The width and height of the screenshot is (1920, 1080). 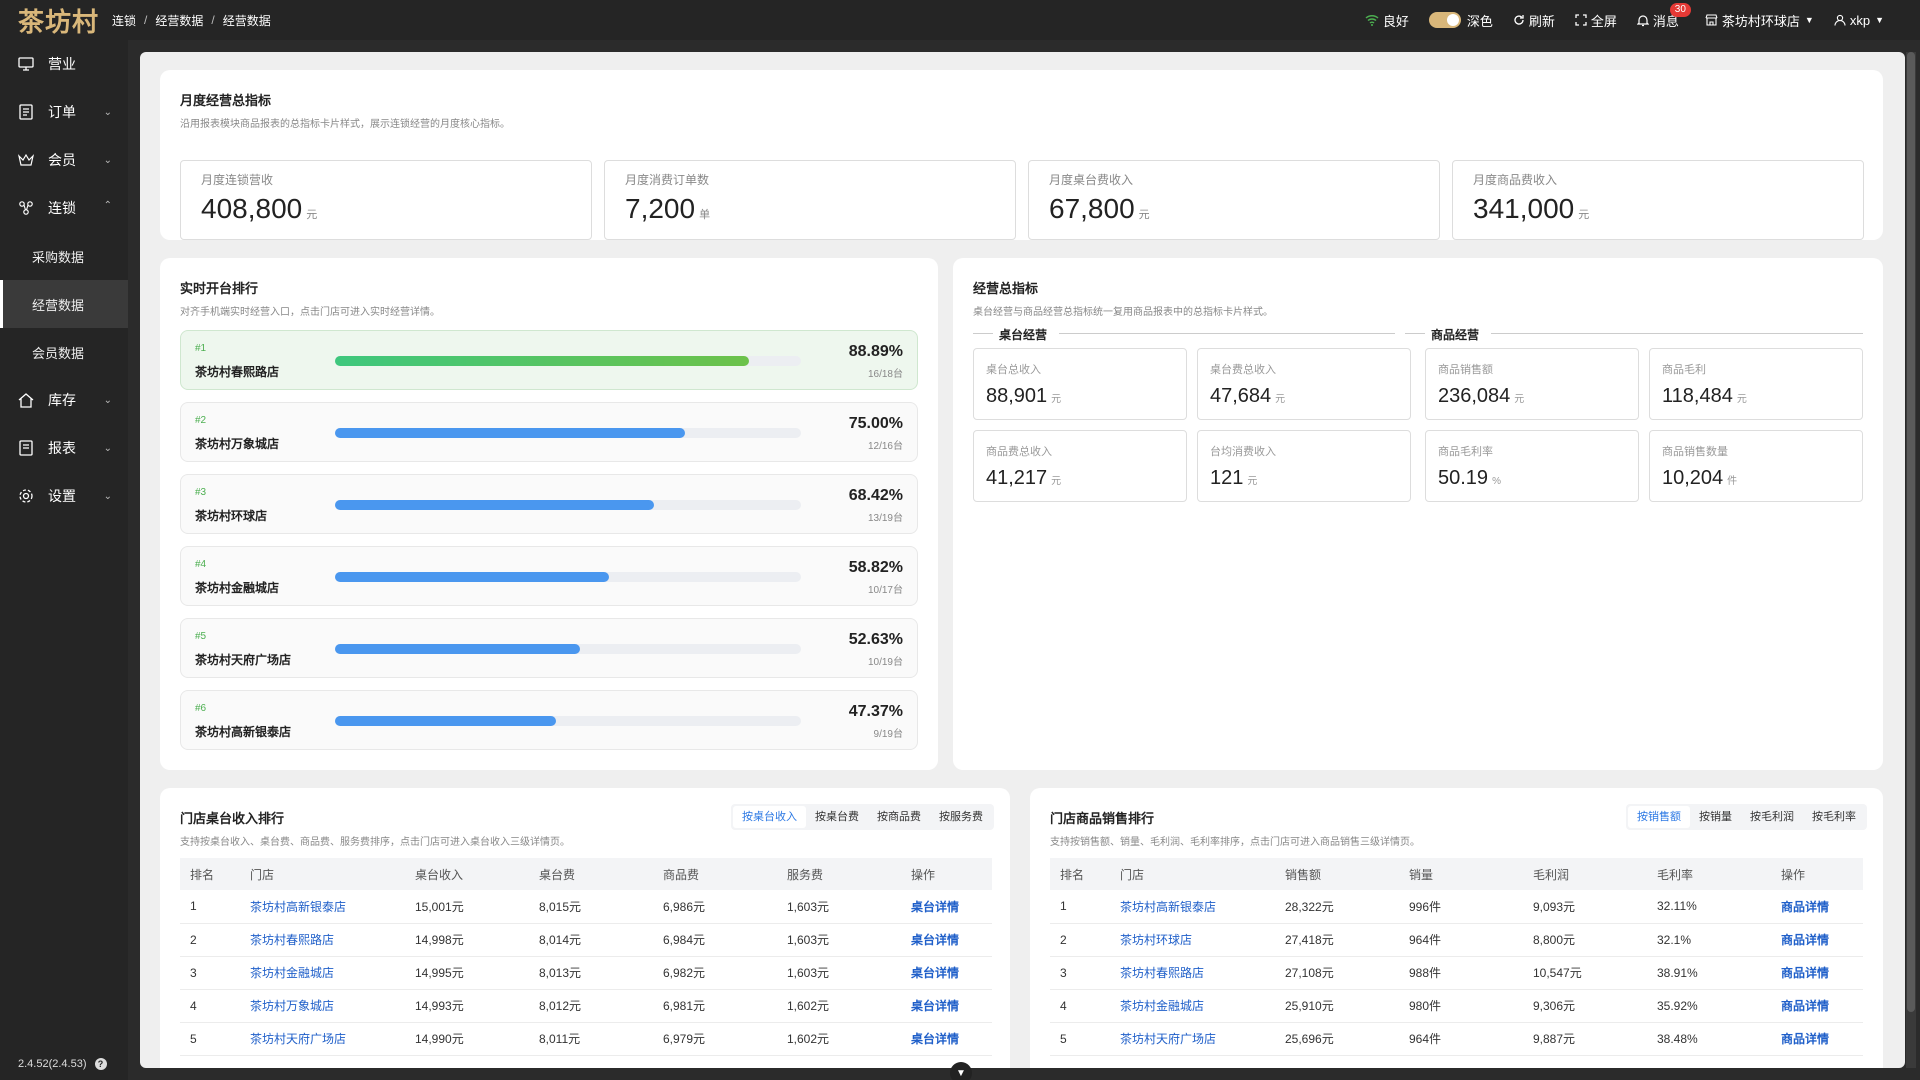 I want to click on table-cell: 38.48%, so click(x=1709, y=1039).